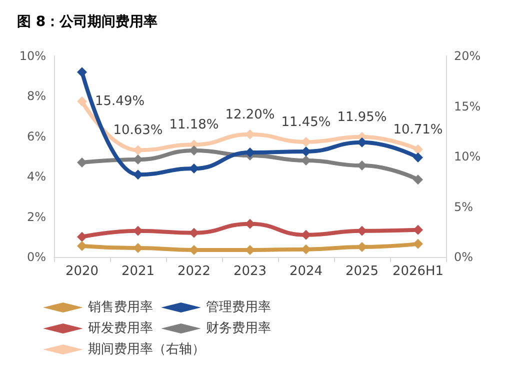  What do you see at coordinates (464, 257) in the screenshot?
I see `y2-tick-label: 0%` at bounding box center [464, 257].